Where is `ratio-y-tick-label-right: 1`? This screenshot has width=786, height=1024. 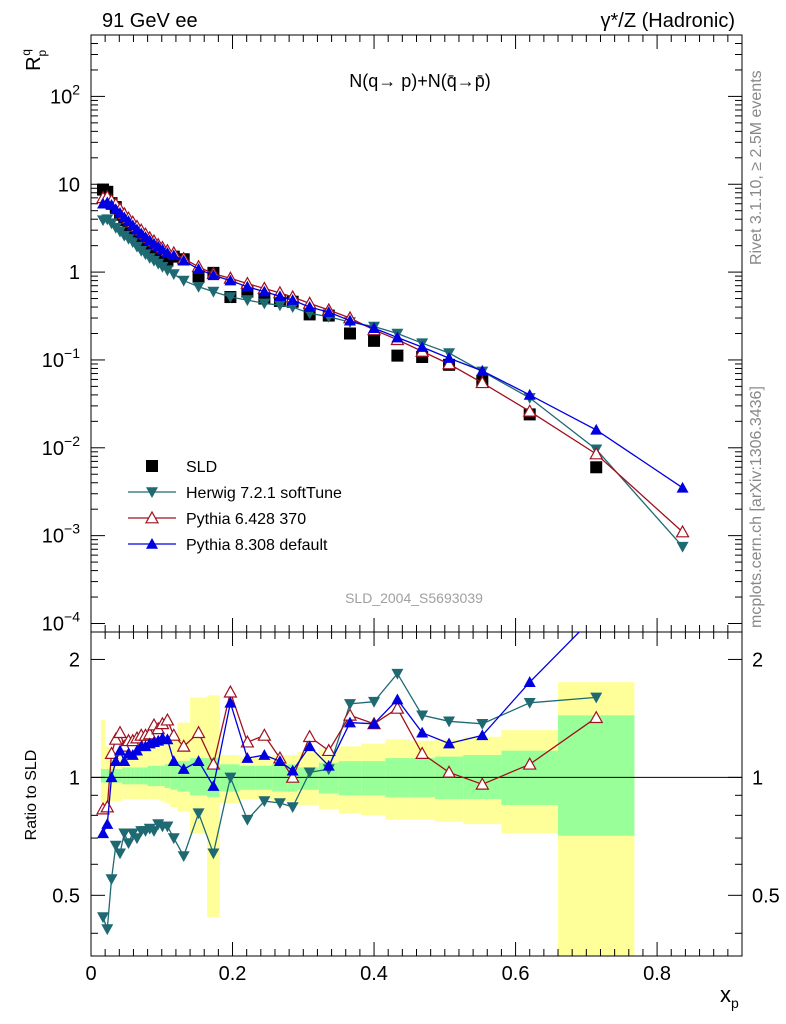 ratio-y-tick-label-right: 1 is located at coordinates (757, 778).